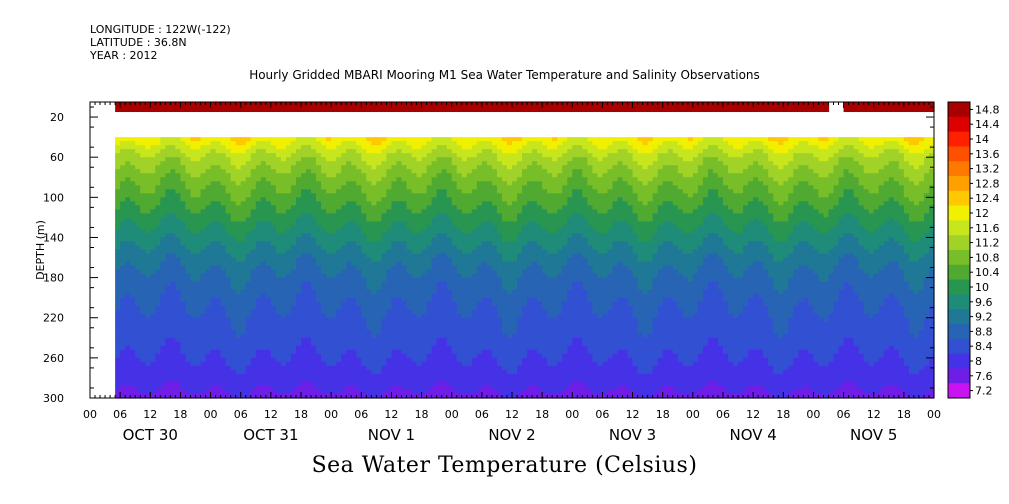 The image size is (1009, 504). Describe the element at coordinates (399, 107) in the screenshot. I see `surface-cell` at that location.